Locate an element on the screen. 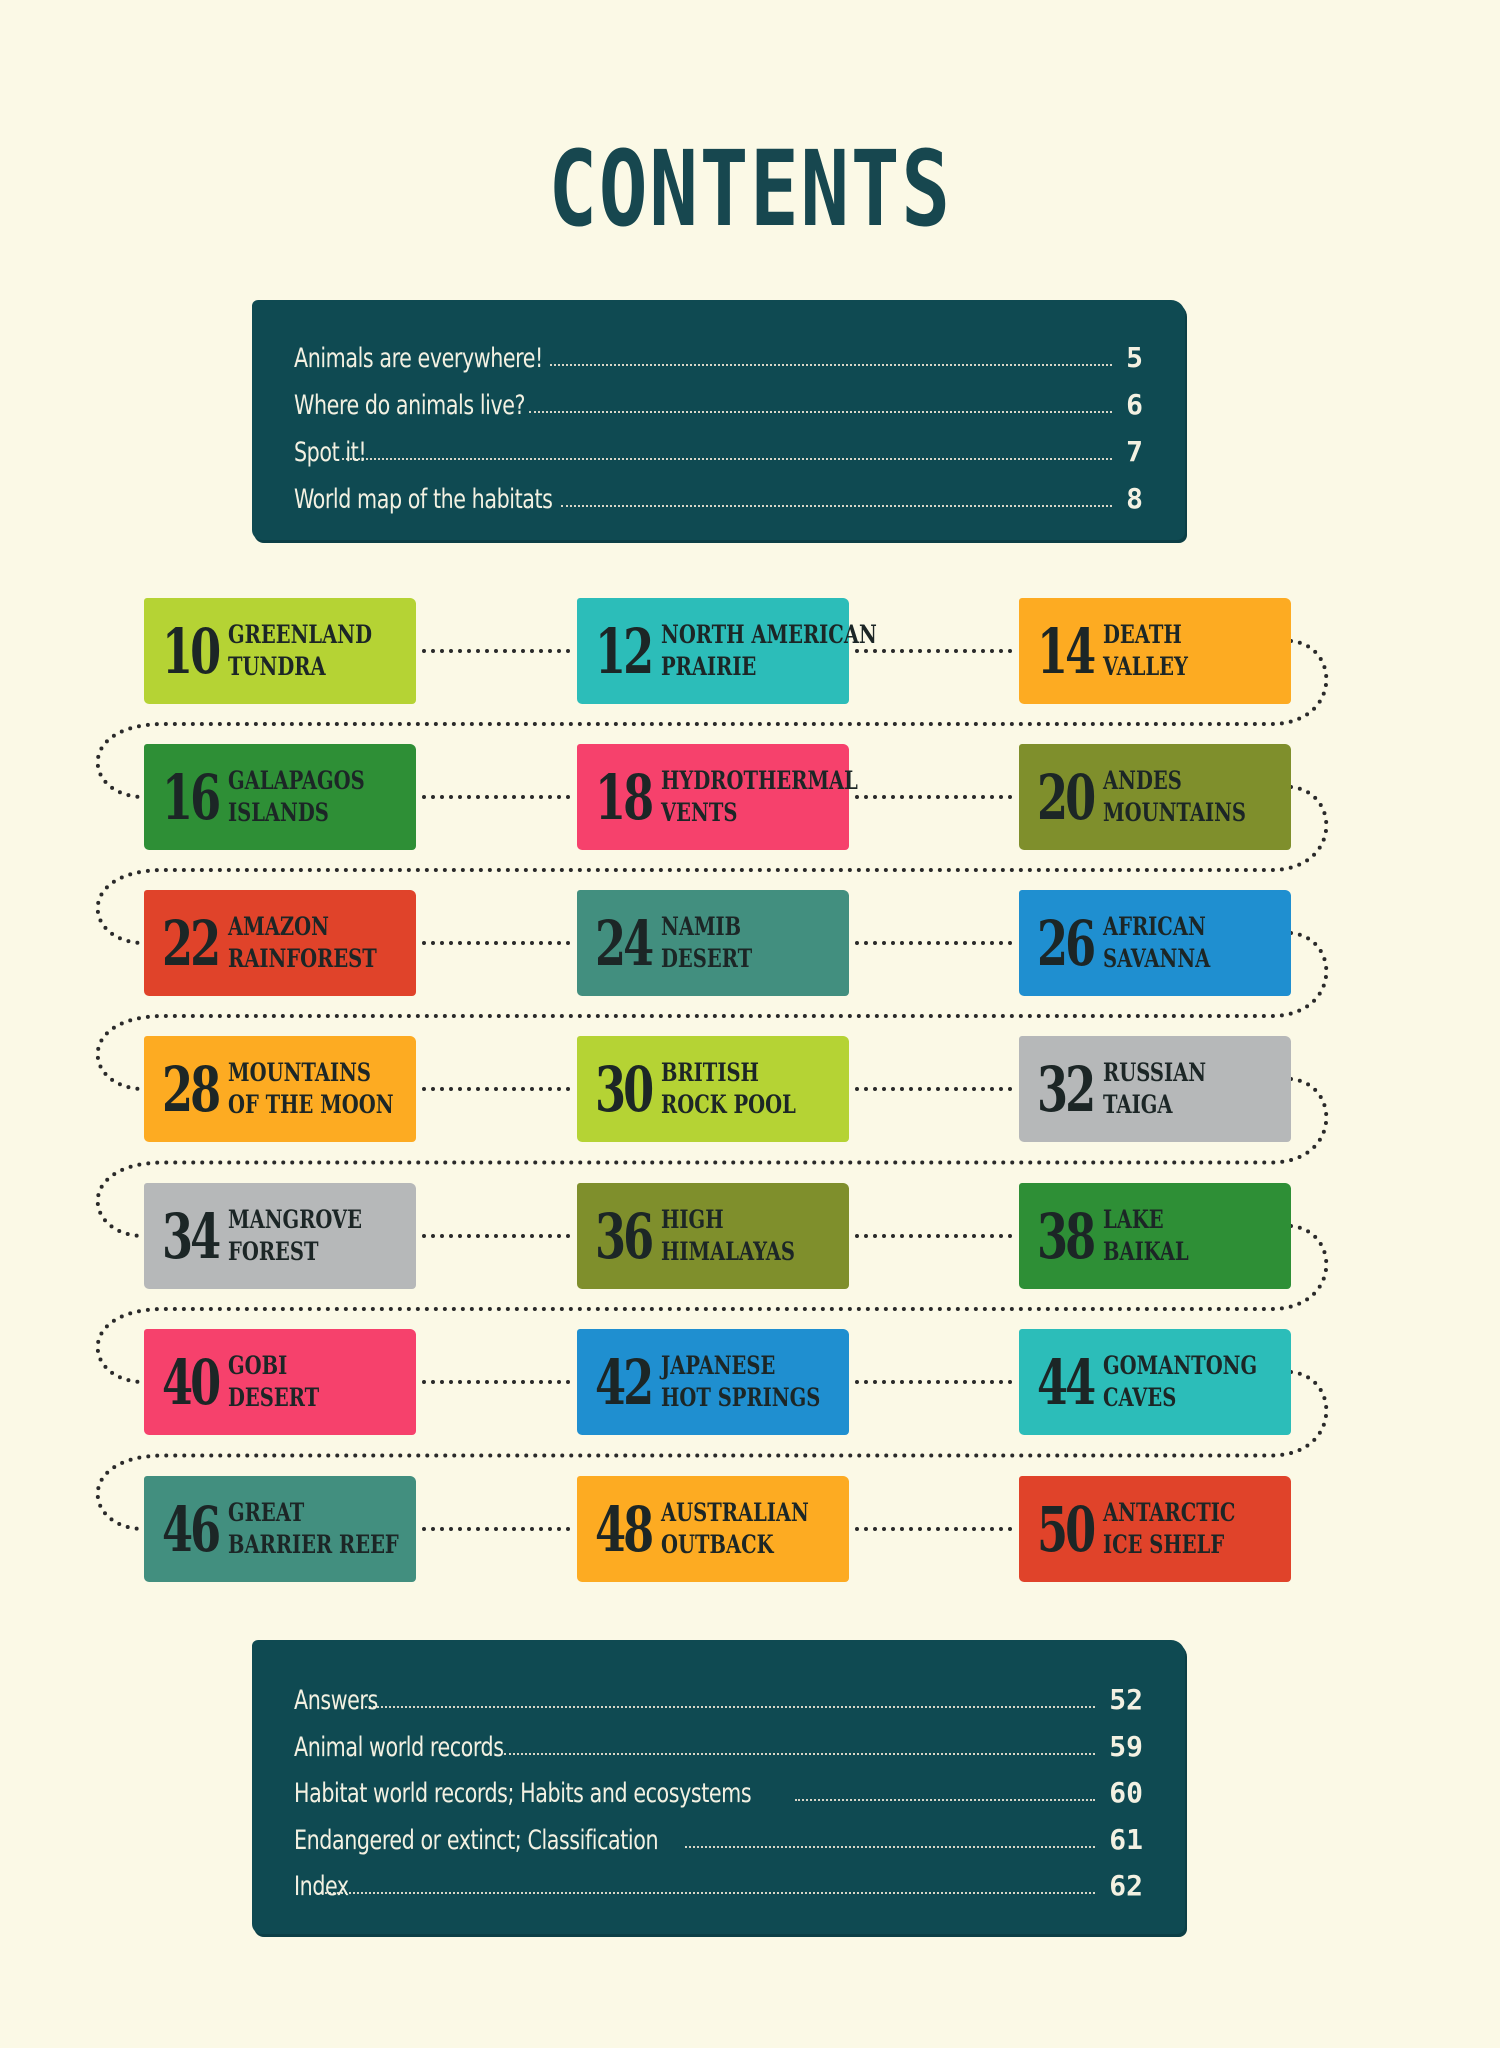  entry-page-number: 6 is located at coordinates (1134, 404).